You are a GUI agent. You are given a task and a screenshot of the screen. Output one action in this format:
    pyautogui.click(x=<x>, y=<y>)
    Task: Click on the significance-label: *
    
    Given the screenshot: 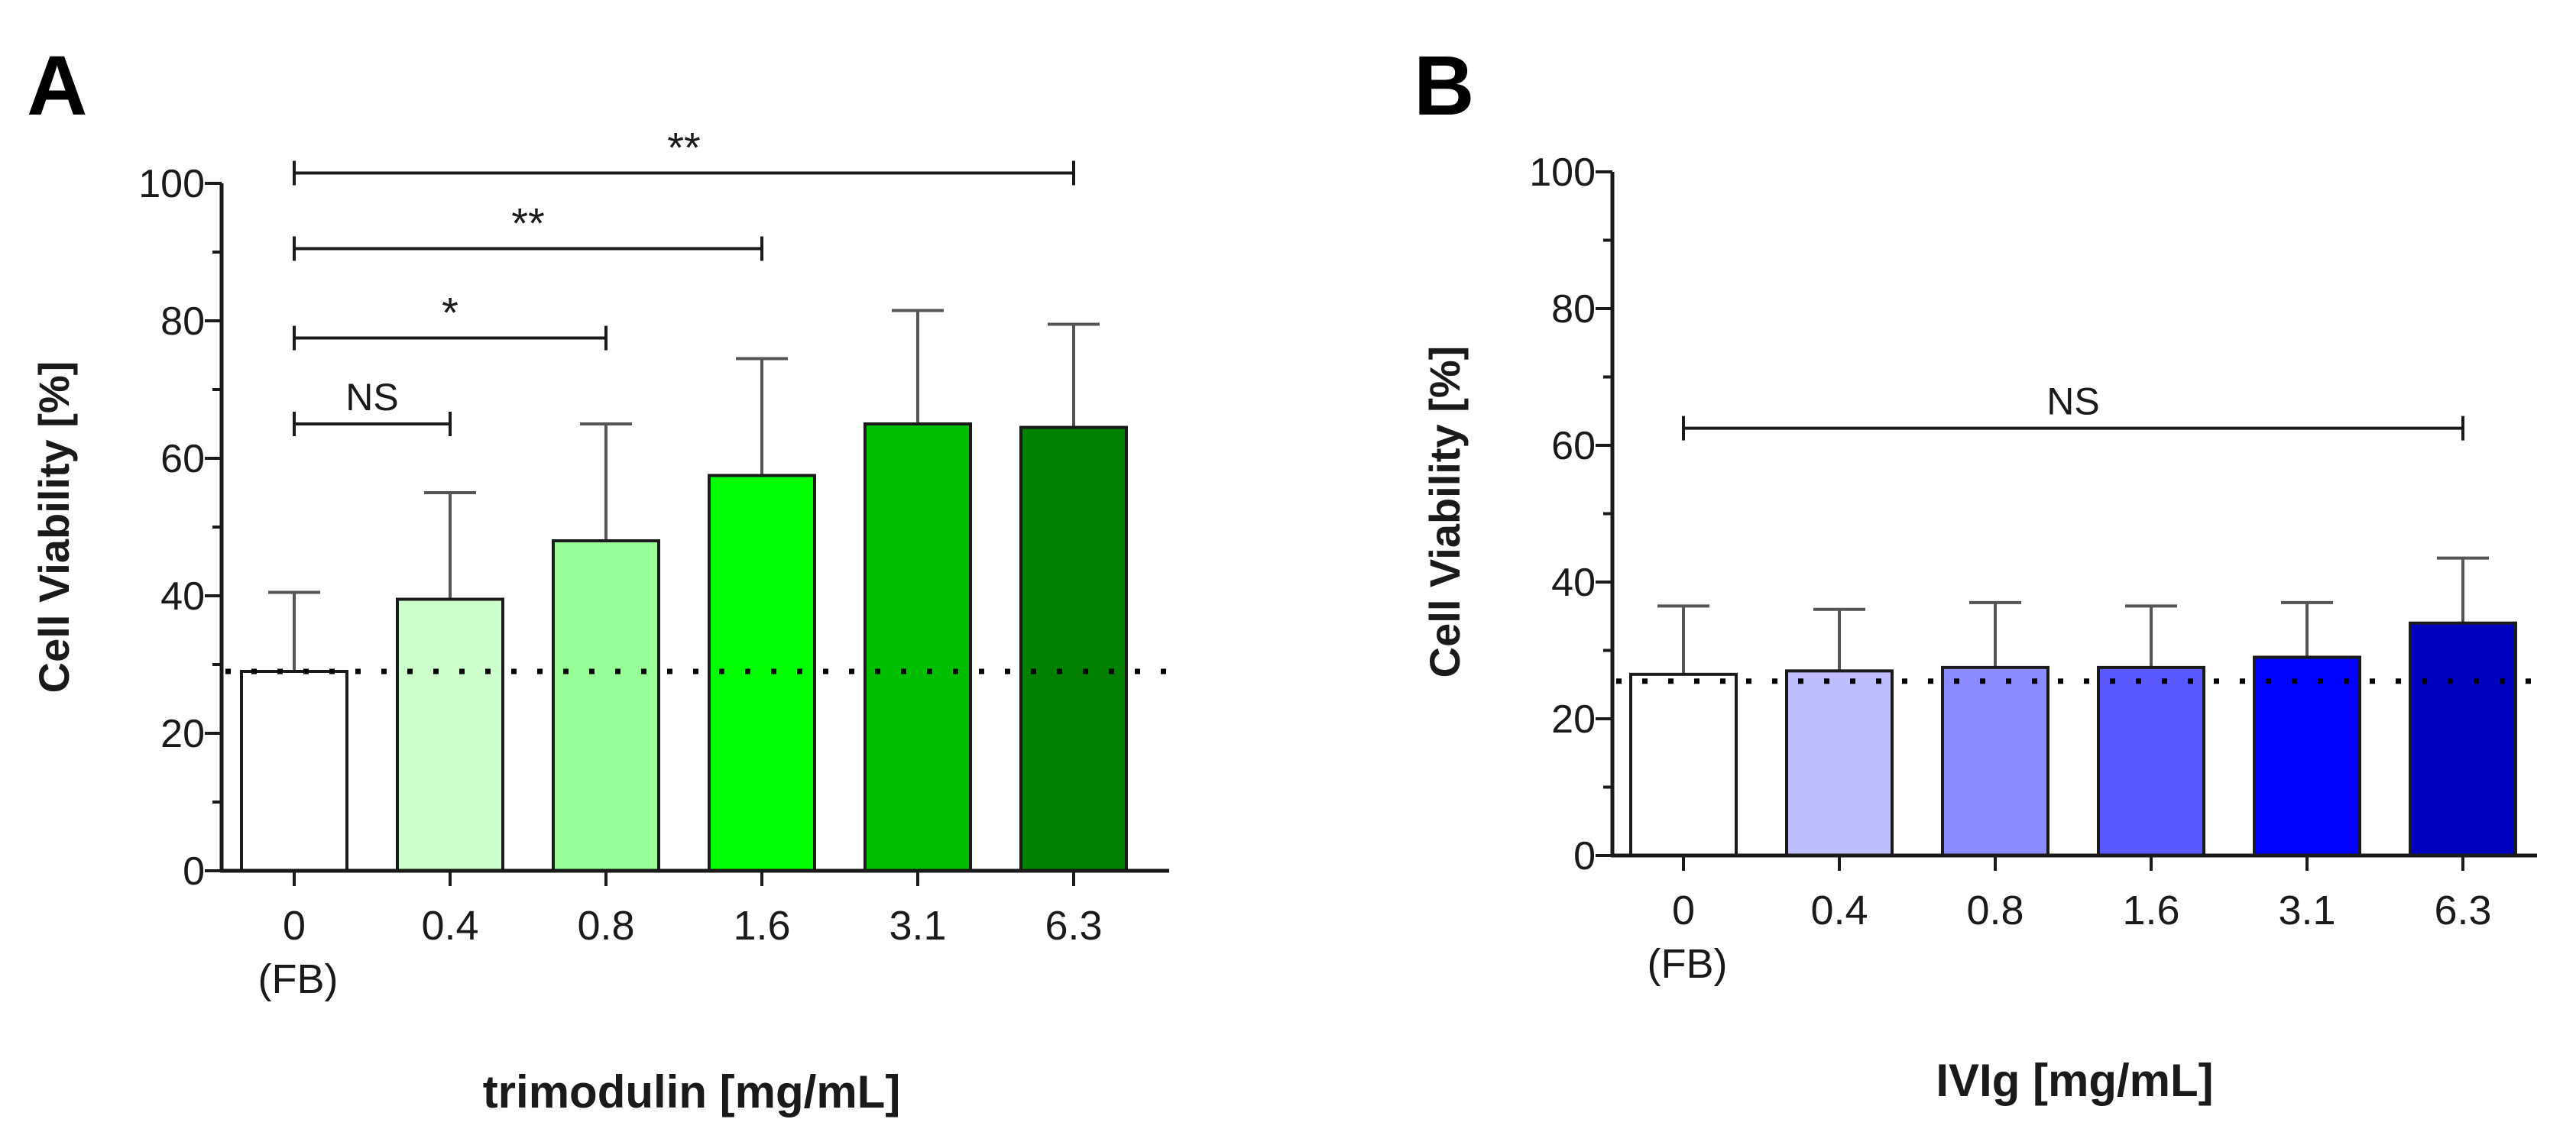 What is the action you would take?
    pyautogui.click(x=450, y=313)
    